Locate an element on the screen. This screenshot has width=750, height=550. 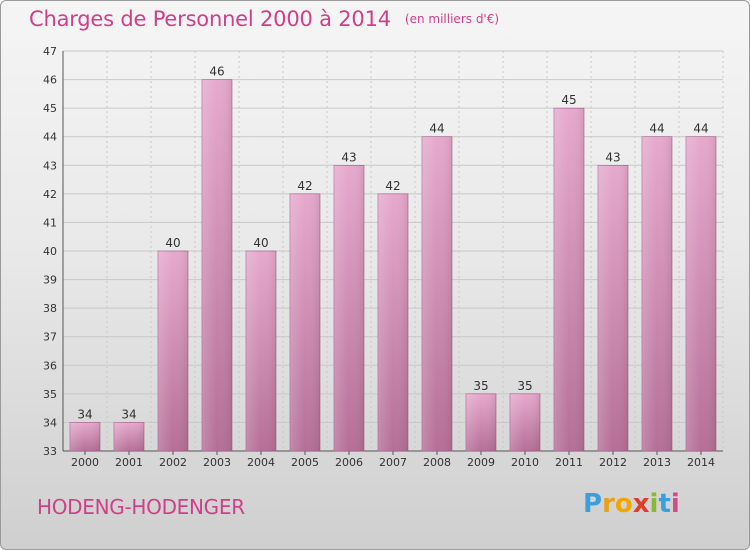
logo-letter: P is located at coordinates (593, 504).